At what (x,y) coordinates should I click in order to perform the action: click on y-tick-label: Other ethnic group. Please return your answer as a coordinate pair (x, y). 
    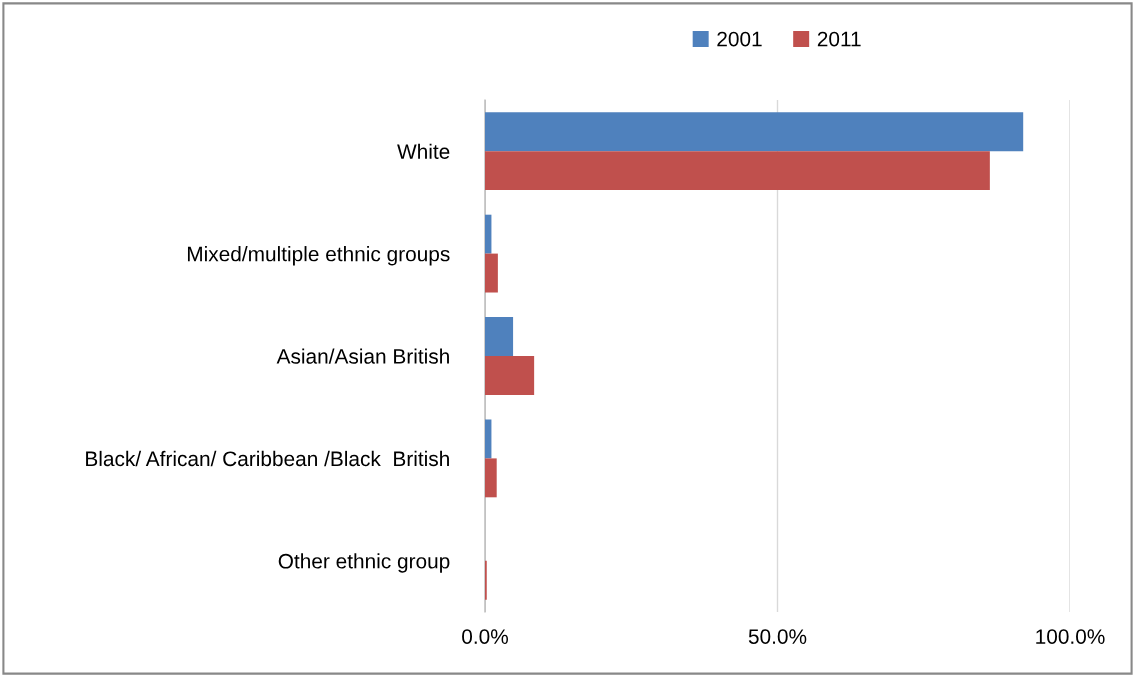
    Looking at the image, I should click on (364, 563).